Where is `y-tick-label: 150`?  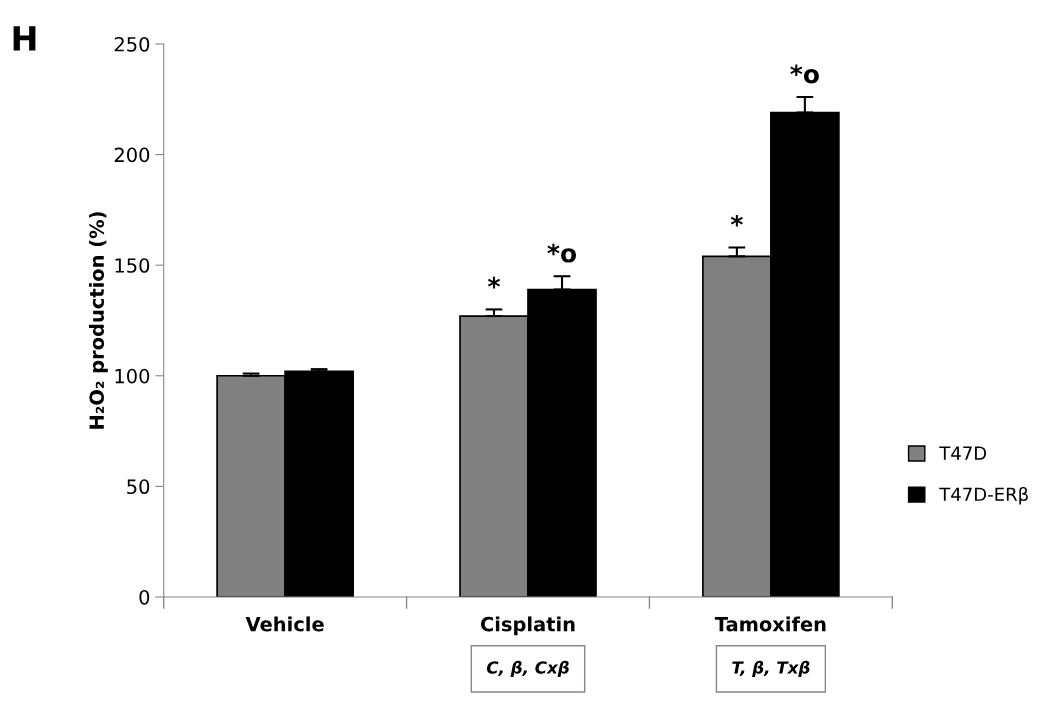
y-tick-label: 150 is located at coordinates (132, 265).